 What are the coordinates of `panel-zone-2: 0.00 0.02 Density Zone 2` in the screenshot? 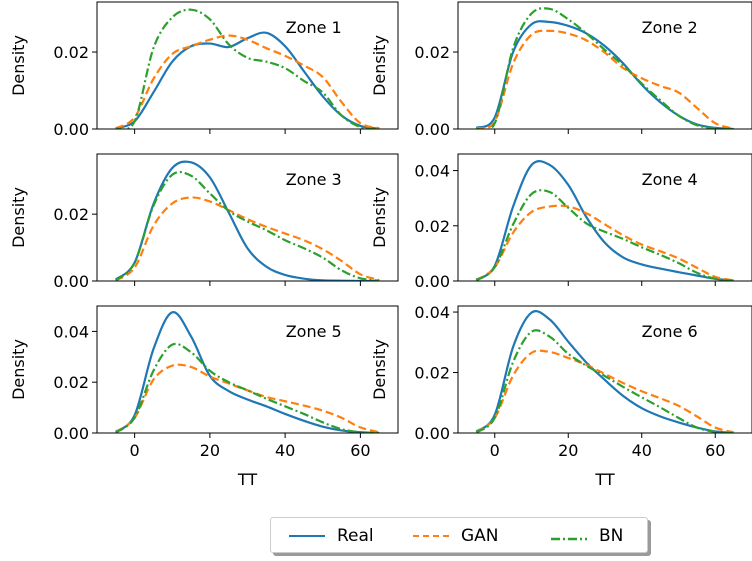 It's located at (561, 70).